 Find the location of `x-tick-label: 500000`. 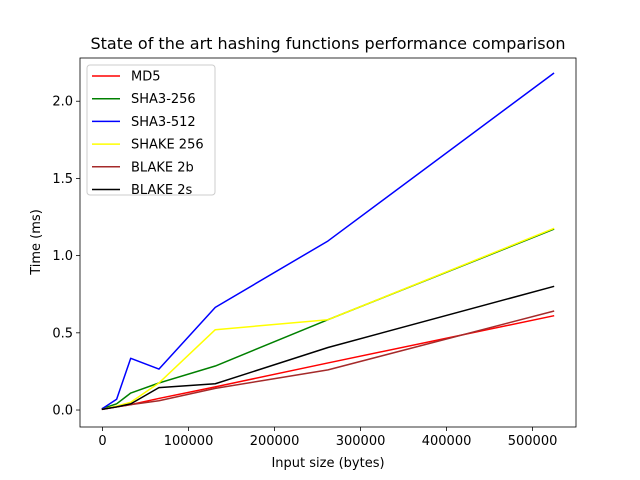

x-tick-label: 500000 is located at coordinates (533, 441).